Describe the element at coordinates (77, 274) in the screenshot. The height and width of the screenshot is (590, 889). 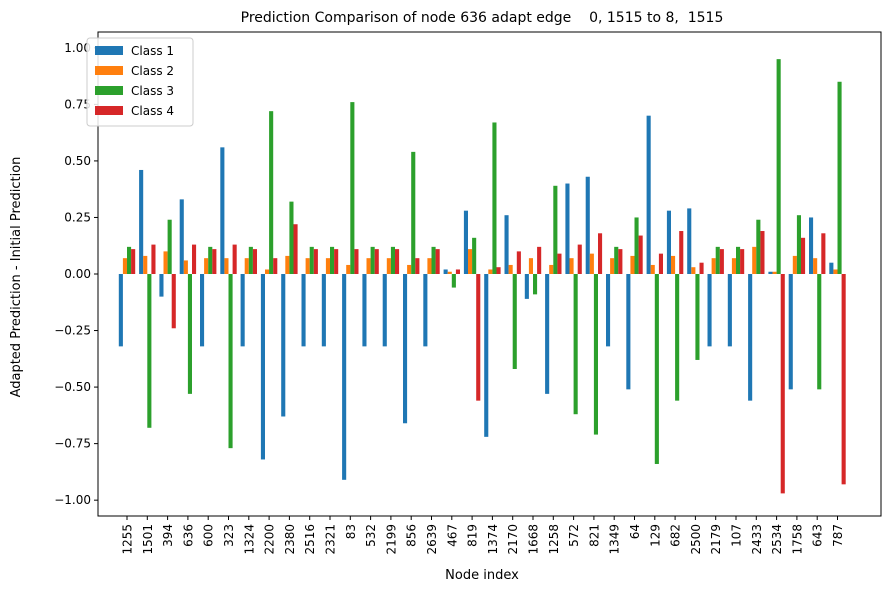
I see `y-tick-label: 0.00` at that location.